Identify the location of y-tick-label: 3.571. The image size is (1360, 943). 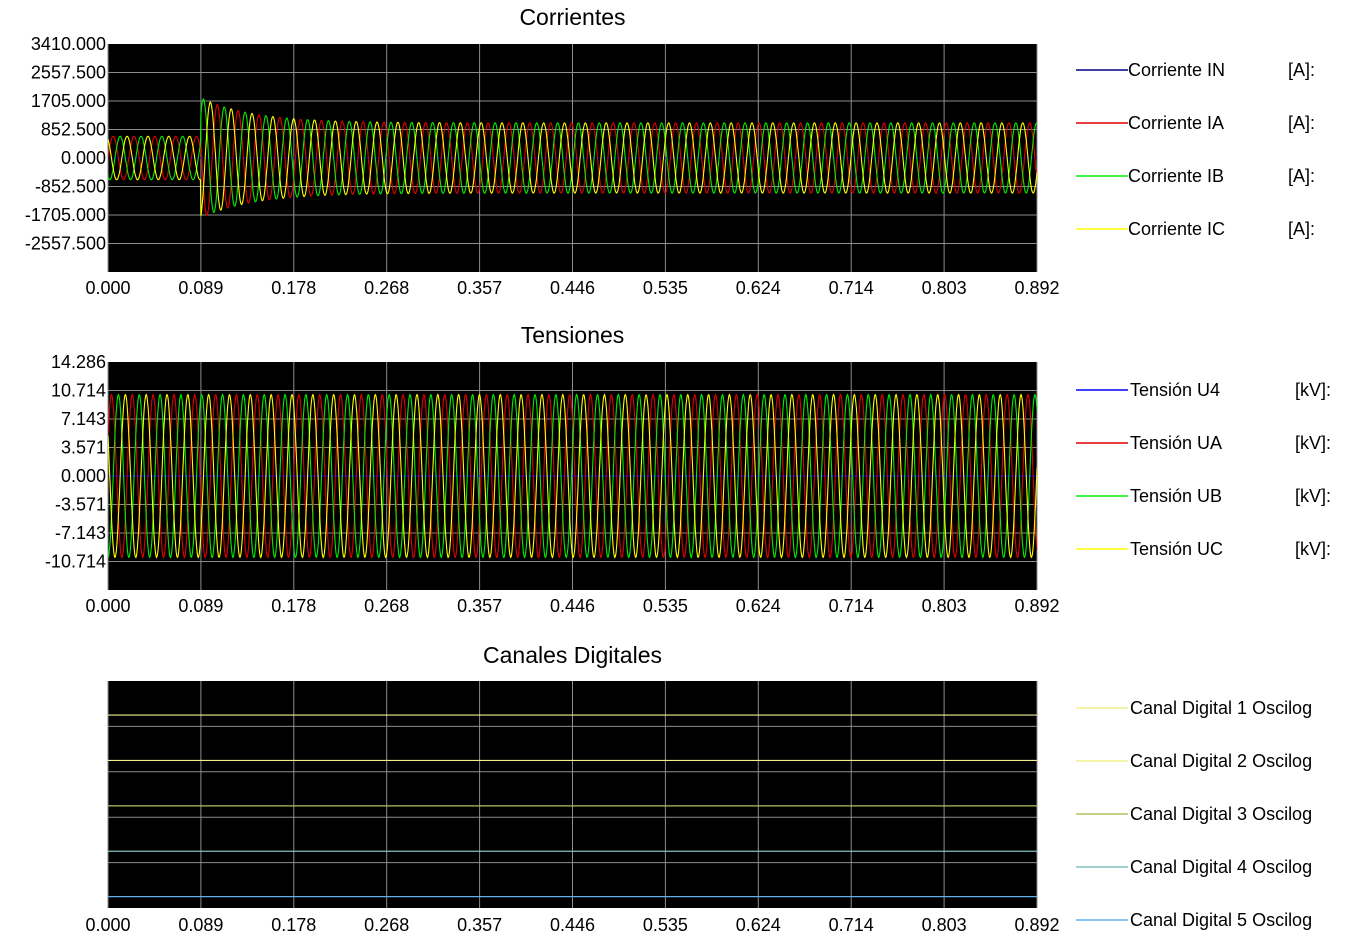
(83, 448).